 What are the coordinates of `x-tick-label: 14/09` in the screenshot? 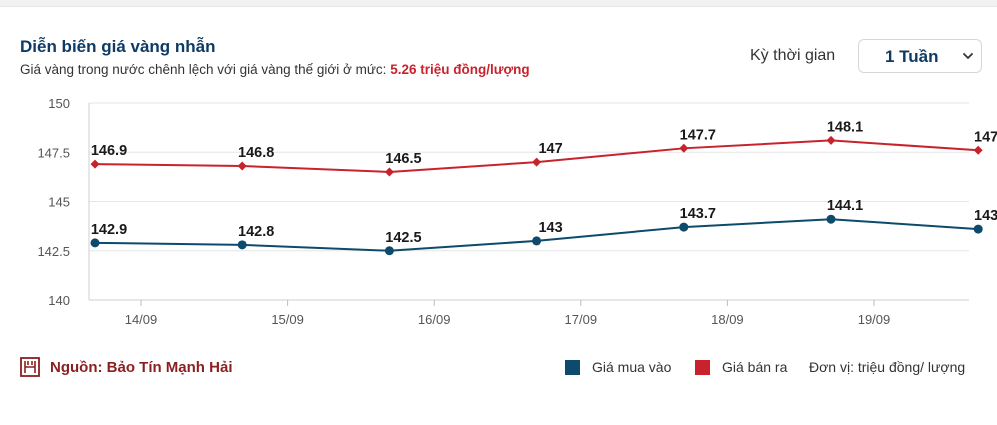 It's located at (141, 319).